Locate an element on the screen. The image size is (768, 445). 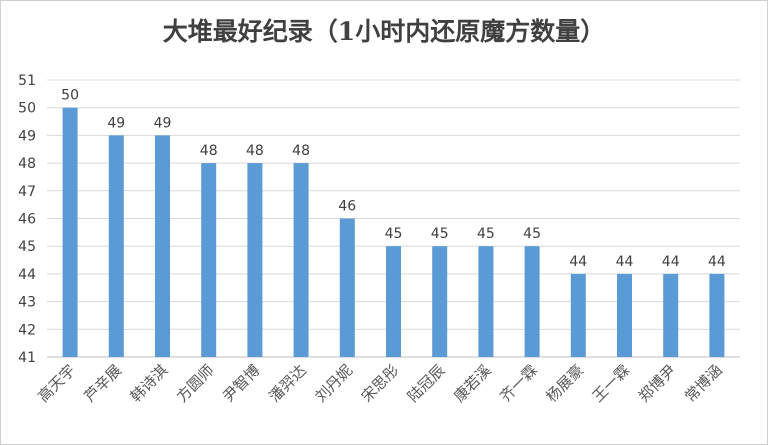
y-tick-label: 51 is located at coordinates (27, 81).